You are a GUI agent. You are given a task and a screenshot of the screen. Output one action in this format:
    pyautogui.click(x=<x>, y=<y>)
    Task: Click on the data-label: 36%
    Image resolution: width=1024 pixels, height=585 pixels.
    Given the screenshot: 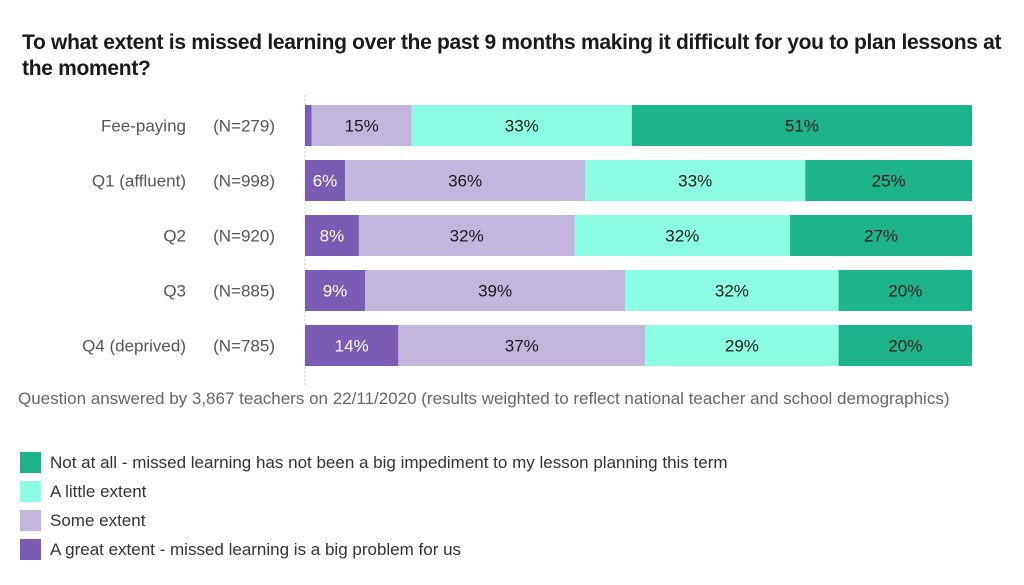 What is the action you would take?
    pyautogui.click(x=465, y=181)
    